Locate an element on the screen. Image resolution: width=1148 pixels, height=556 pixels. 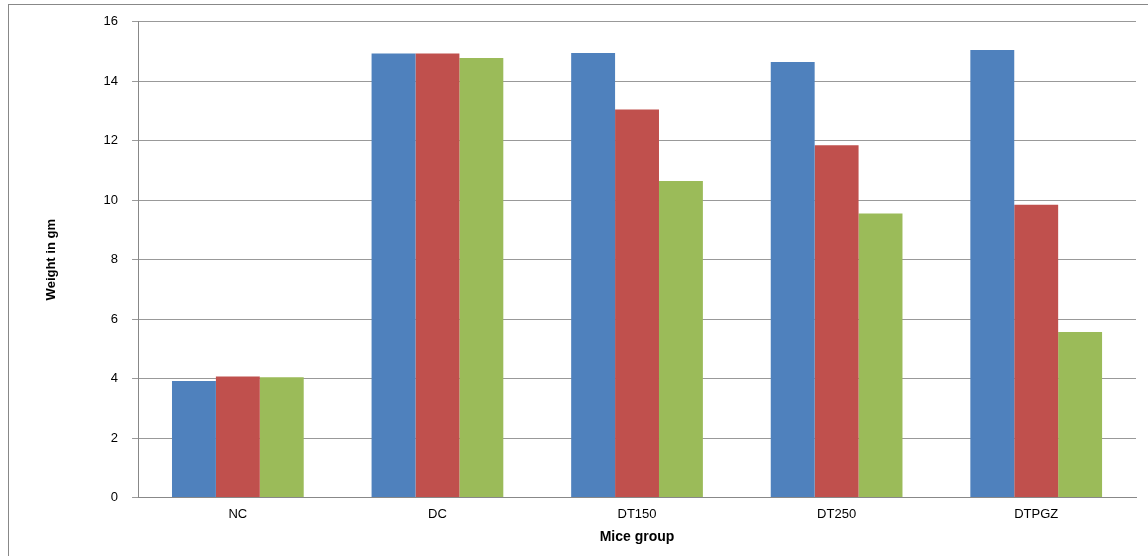
y-tick-label: 16 is located at coordinates (111, 21).